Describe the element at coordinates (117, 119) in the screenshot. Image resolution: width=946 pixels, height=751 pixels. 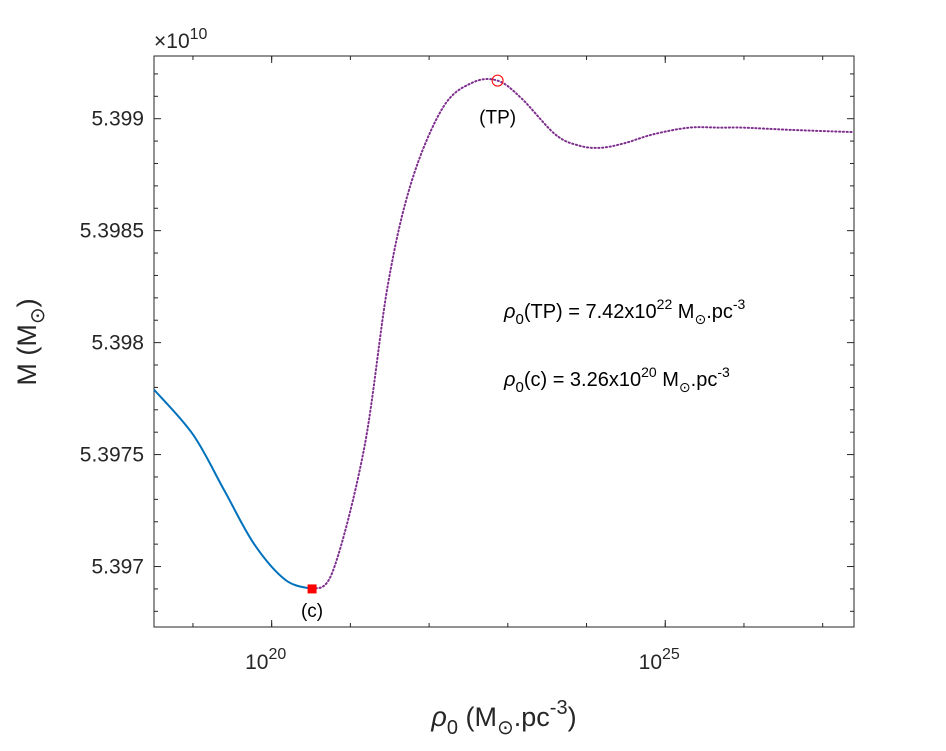
I see `y-tick-label: 5.399` at that location.